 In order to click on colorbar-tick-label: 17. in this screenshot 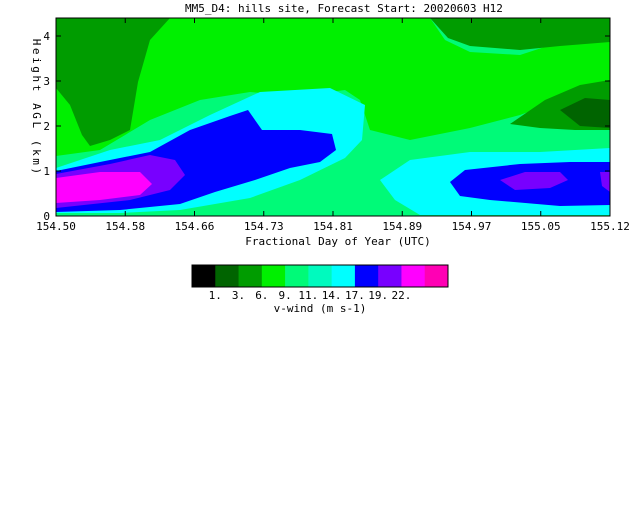, I will do `click(355, 295)`.